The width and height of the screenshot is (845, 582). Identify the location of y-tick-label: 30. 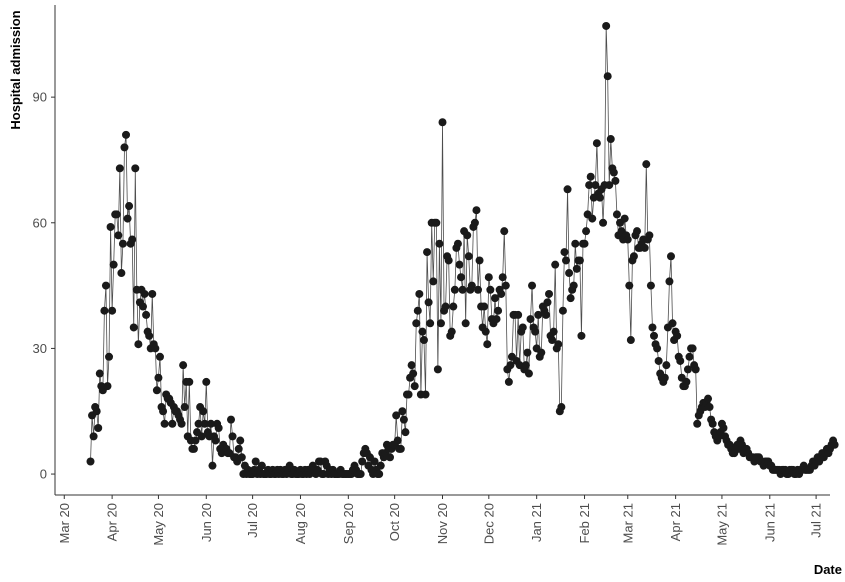
(40, 348).